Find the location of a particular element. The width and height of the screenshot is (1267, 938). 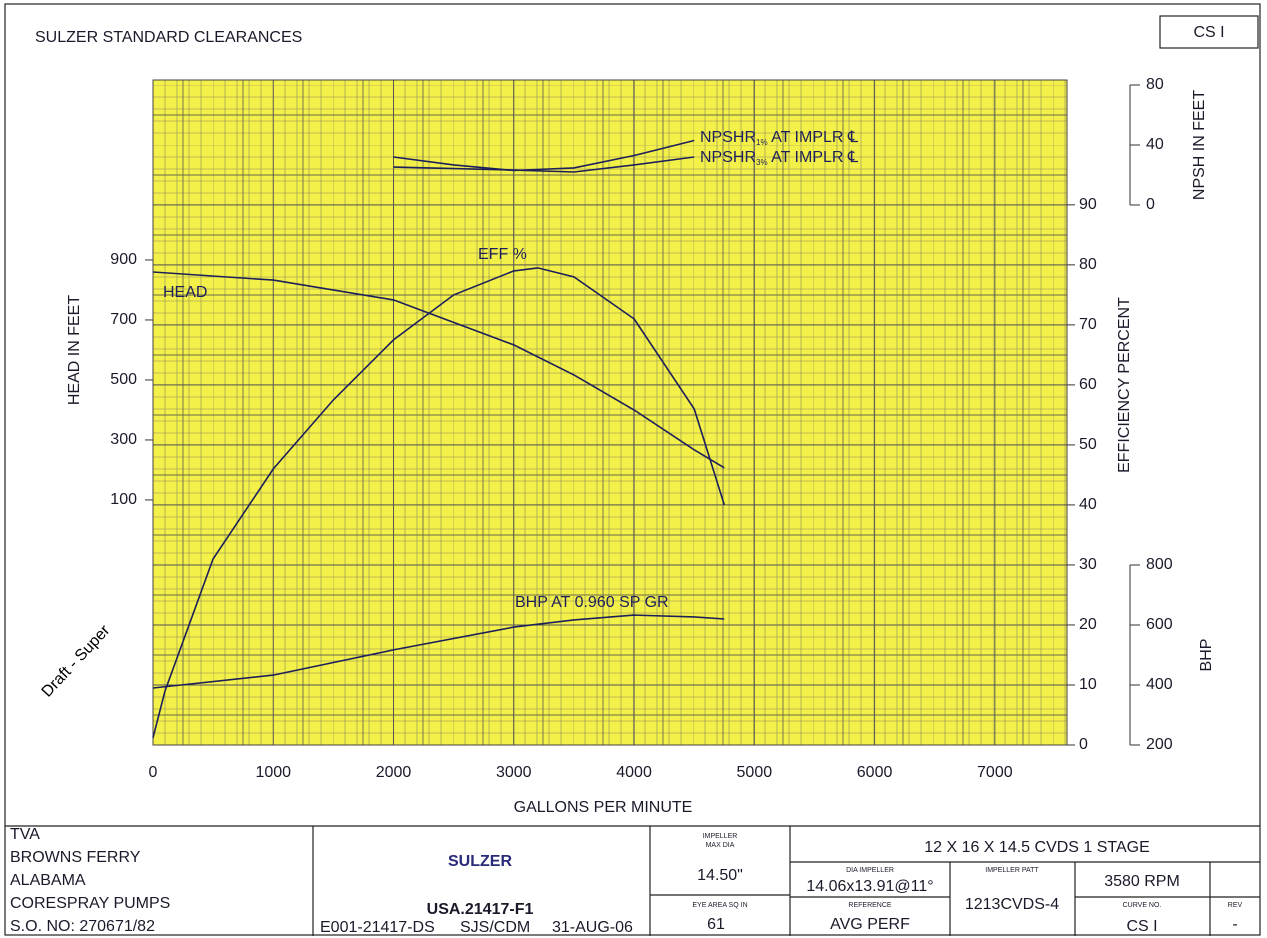

y-tick-label: 500 is located at coordinates (123, 379).